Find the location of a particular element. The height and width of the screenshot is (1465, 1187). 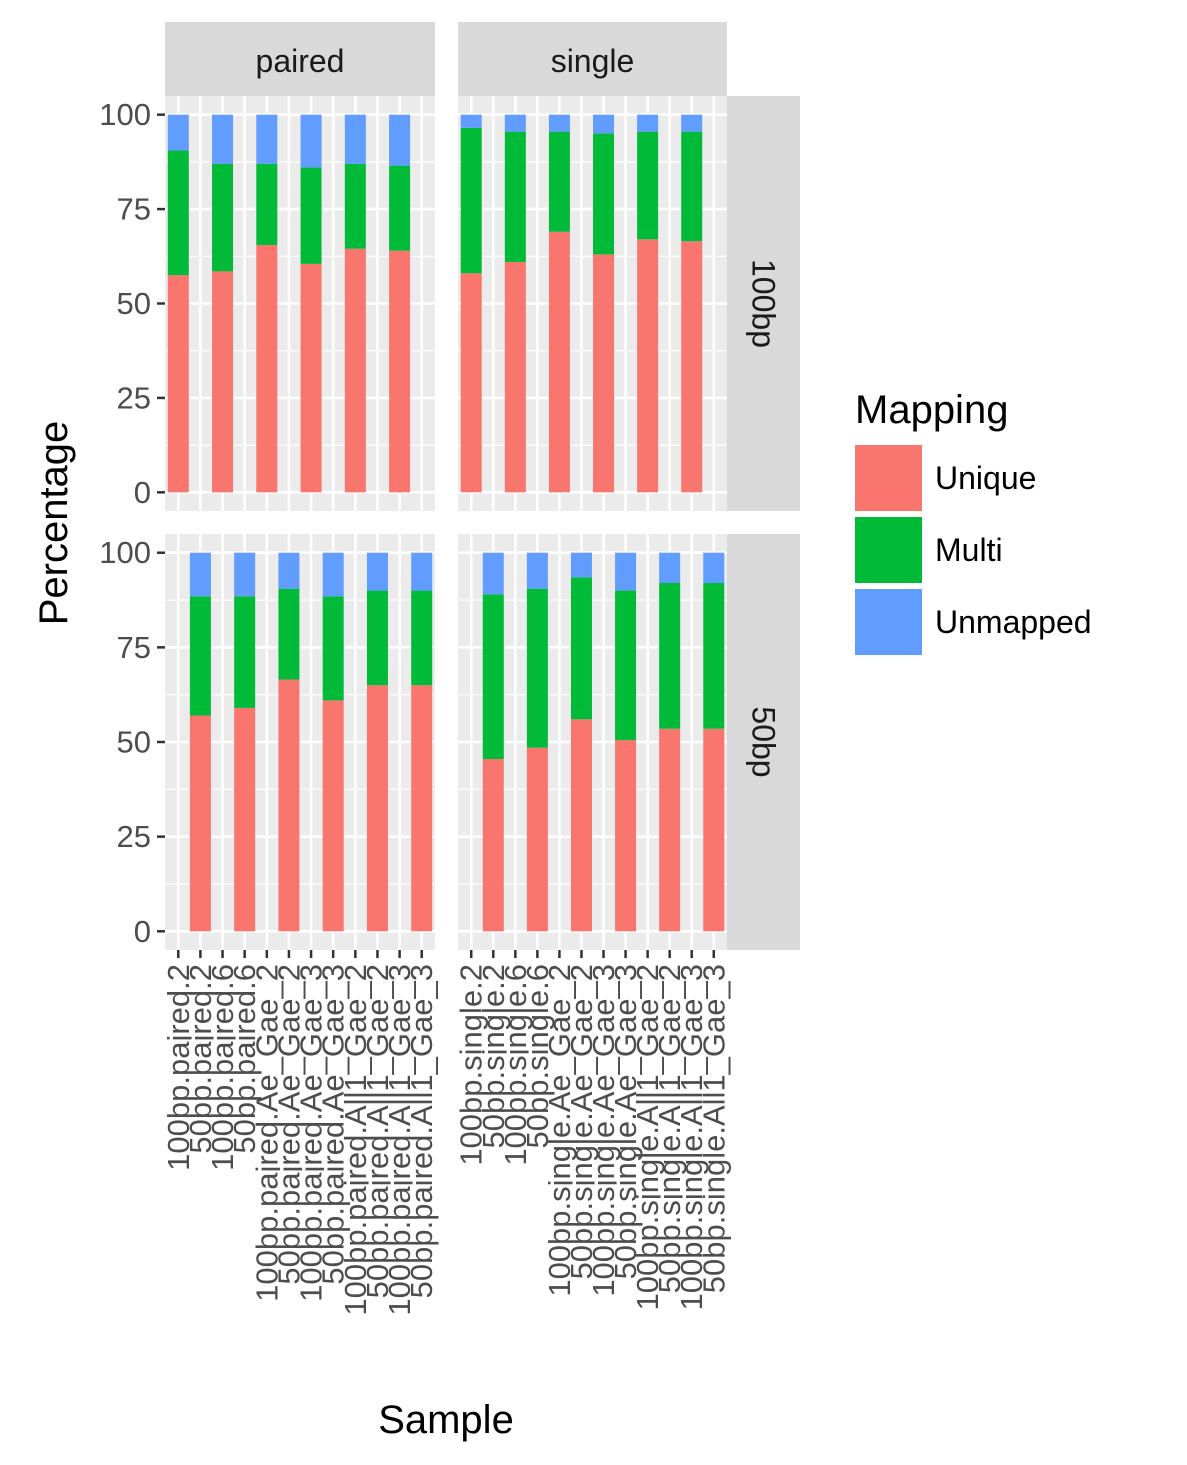

x-tick-label: 50bp.paired.2 is located at coordinates (200, 1059).